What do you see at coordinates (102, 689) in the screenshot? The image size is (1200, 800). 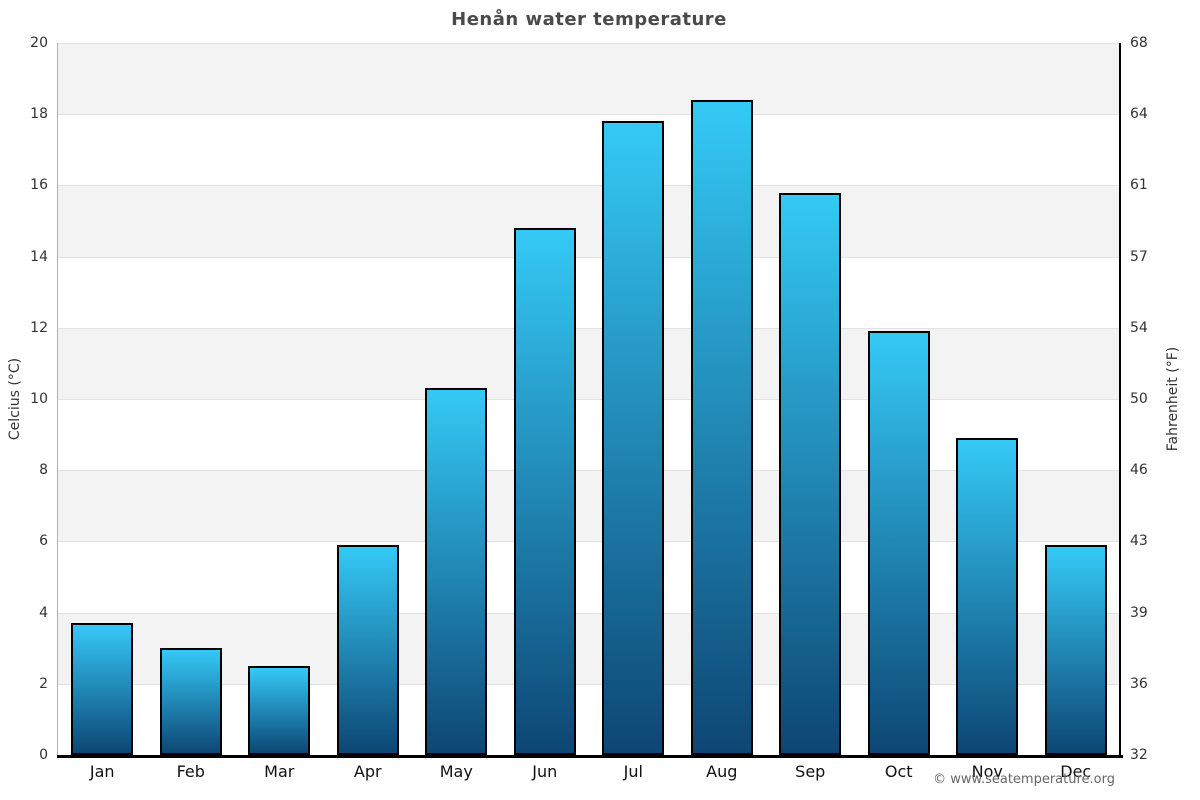 I see `bar-jan` at bounding box center [102, 689].